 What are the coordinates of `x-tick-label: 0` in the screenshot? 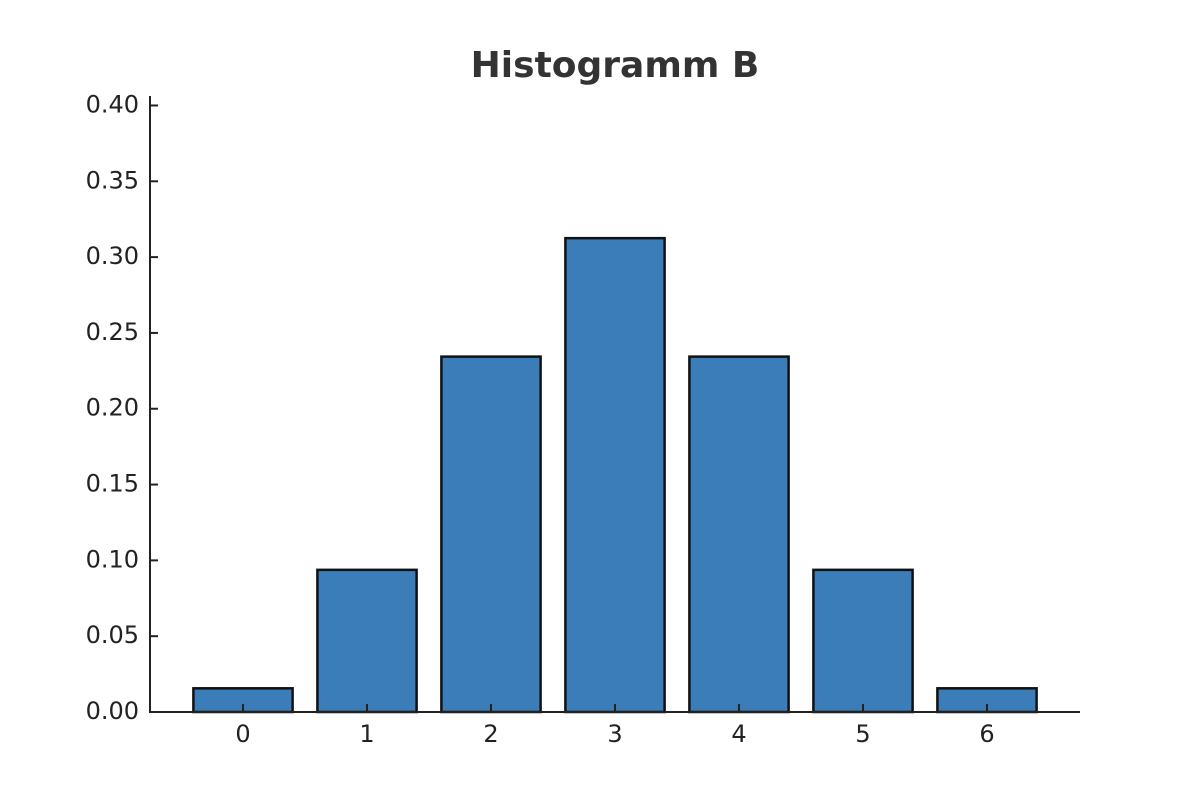 It's located at (242, 734).